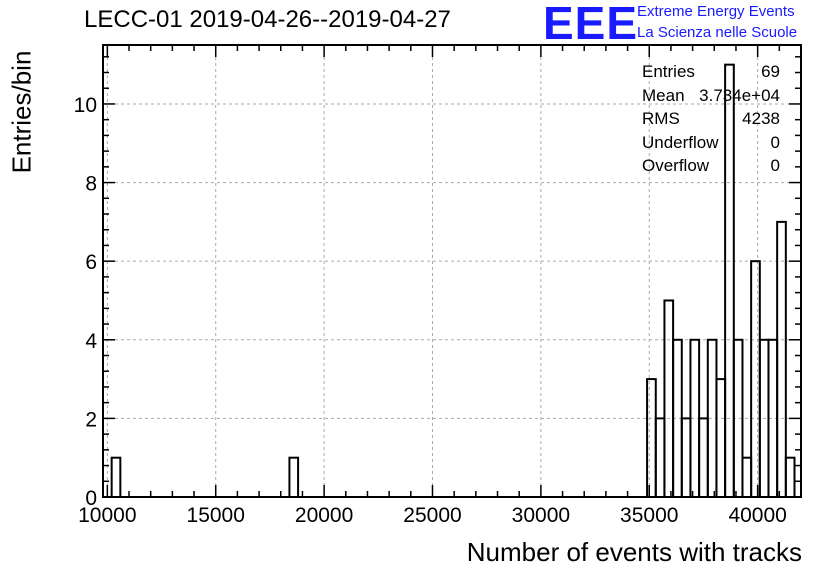 This screenshot has width=836, height=572. I want to click on stats-mean-label: Mean, so click(663, 95).